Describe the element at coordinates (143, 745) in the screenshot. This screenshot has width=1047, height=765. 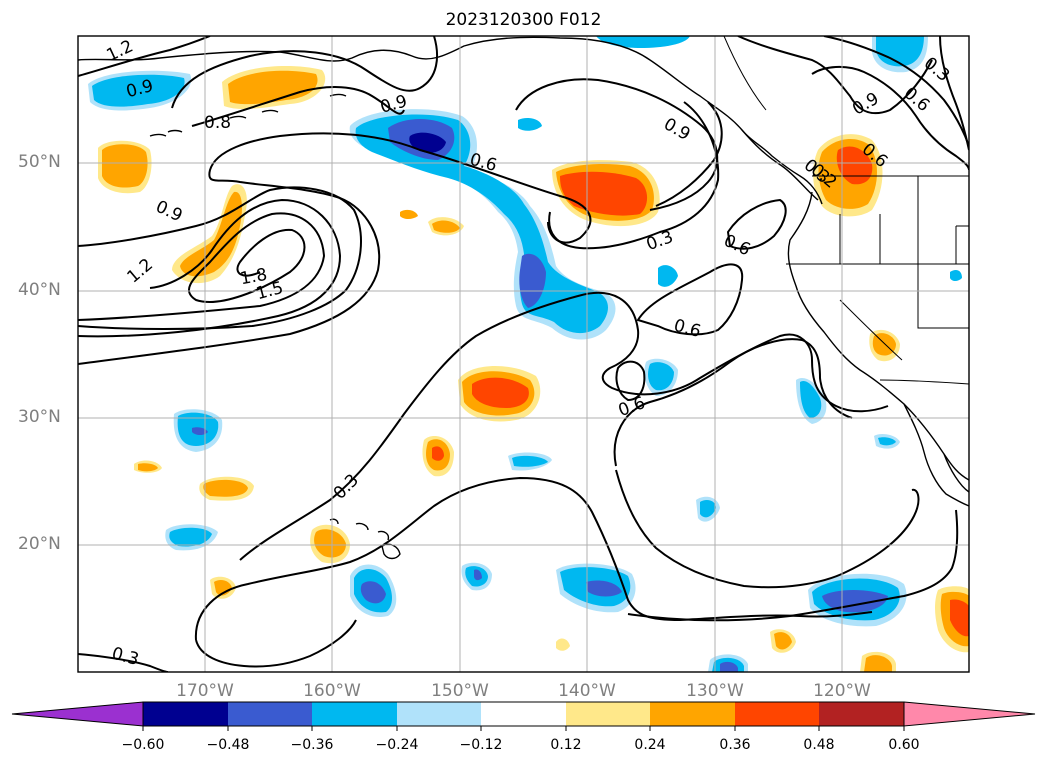
I see `colorbar-tick-label: −0.60` at that location.